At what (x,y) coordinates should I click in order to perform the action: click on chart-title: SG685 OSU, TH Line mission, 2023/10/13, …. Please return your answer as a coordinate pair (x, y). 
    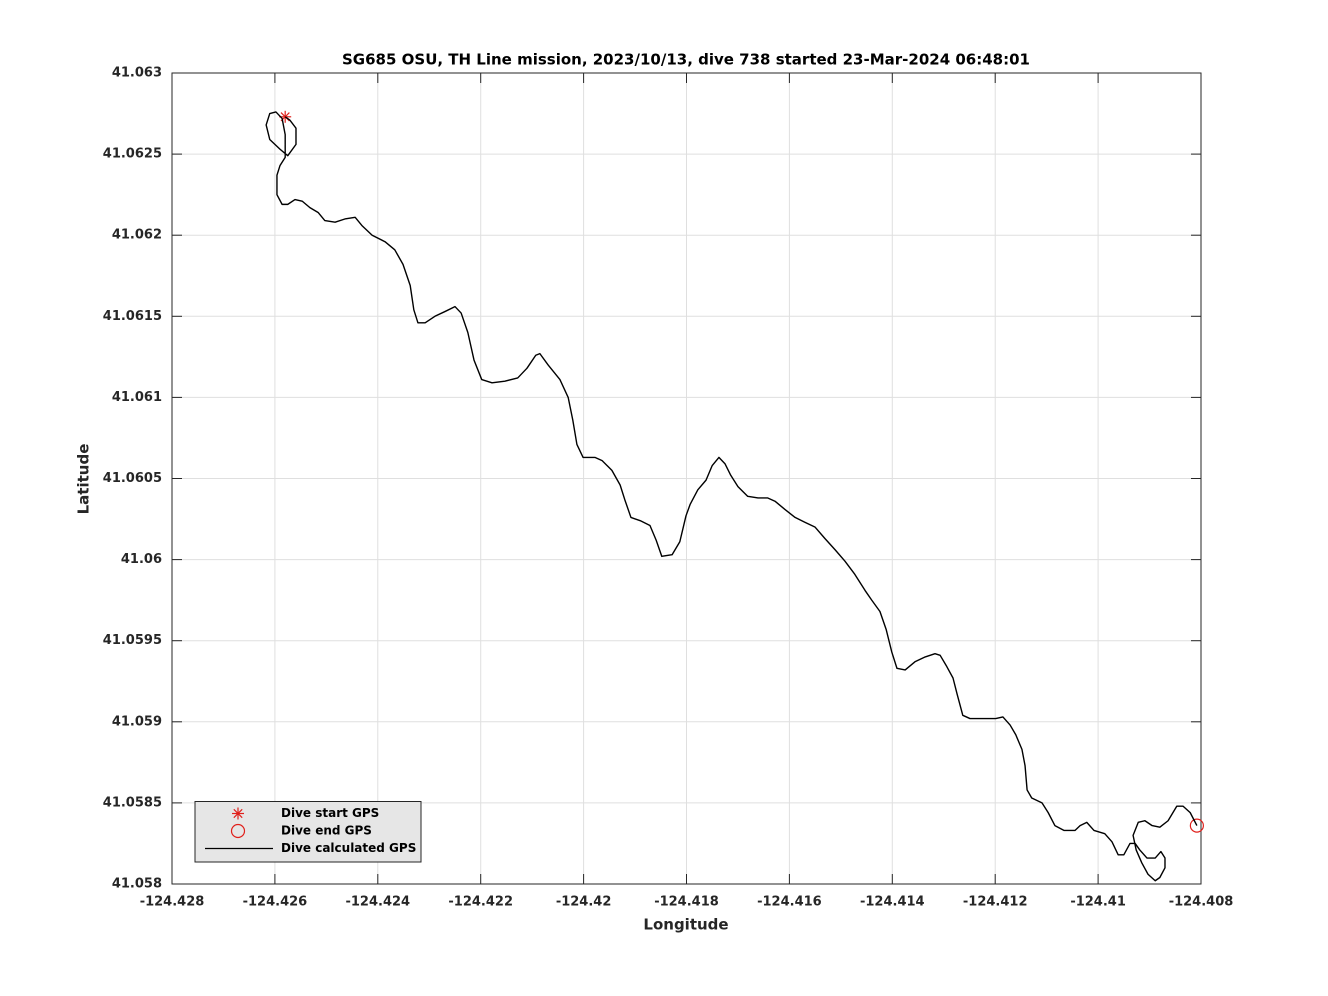
    Looking at the image, I should click on (686, 60).